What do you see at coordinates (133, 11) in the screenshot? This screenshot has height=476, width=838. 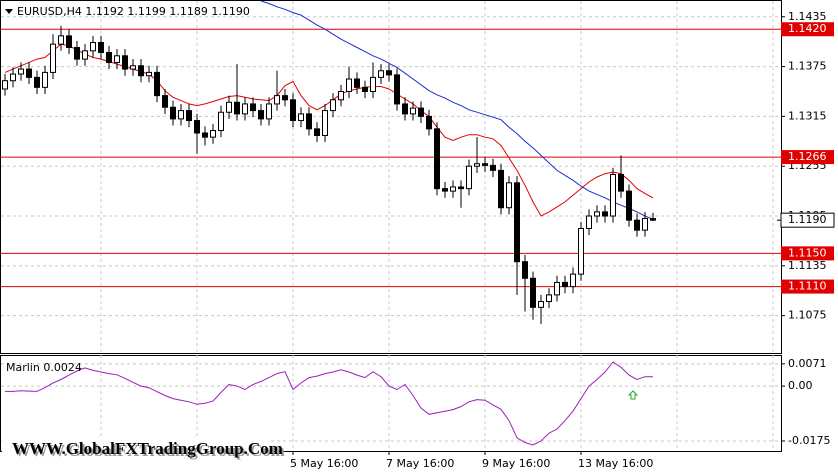 I see `chart-title: EURUSD,H4 1.1192 1.1199 1.1189 1.1190` at bounding box center [133, 11].